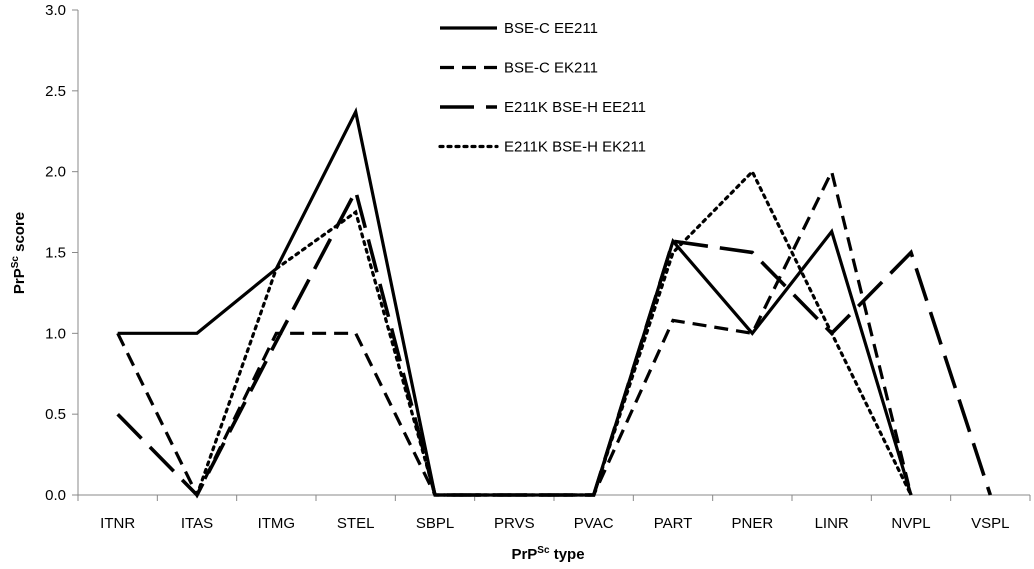  I want to click on y-tick-label: 2.5, so click(55, 91).